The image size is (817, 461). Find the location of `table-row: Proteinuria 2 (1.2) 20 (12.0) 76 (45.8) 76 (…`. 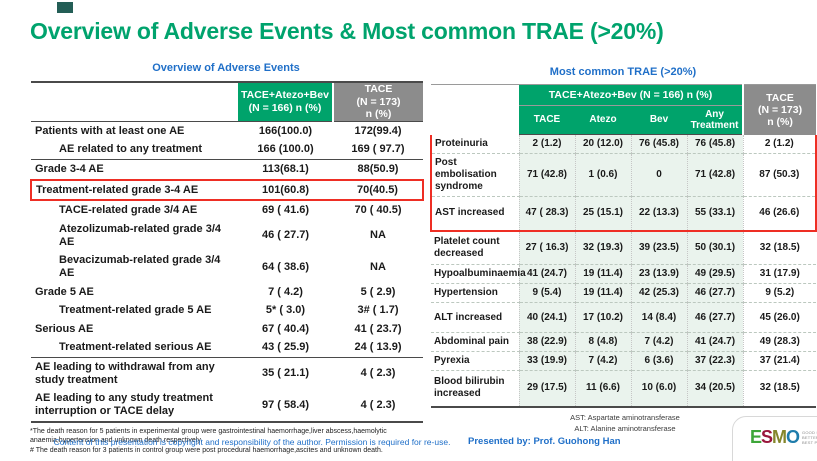

table-row: Proteinuria 2 (1.2) 20 (12.0) 76 (45.8) 76 (… is located at coordinates (623, 144).